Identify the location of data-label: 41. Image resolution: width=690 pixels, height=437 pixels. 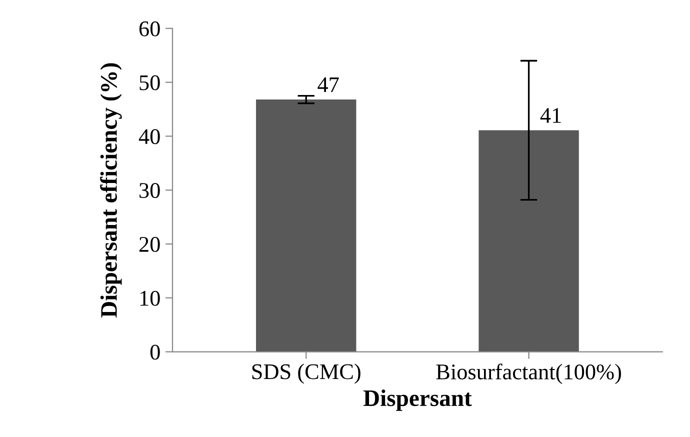
(550, 115).